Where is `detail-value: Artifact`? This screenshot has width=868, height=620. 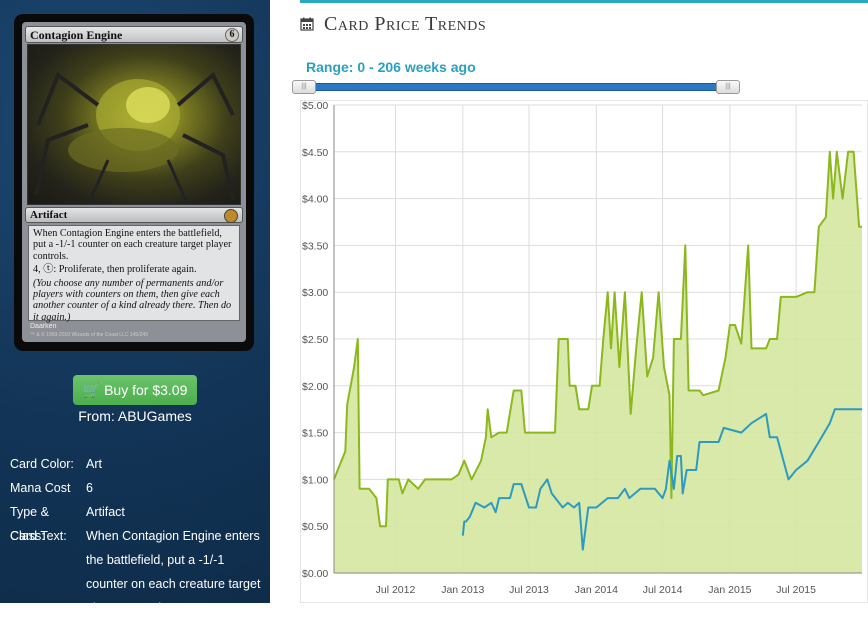
detail-value: Artifact is located at coordinates (105, 512).